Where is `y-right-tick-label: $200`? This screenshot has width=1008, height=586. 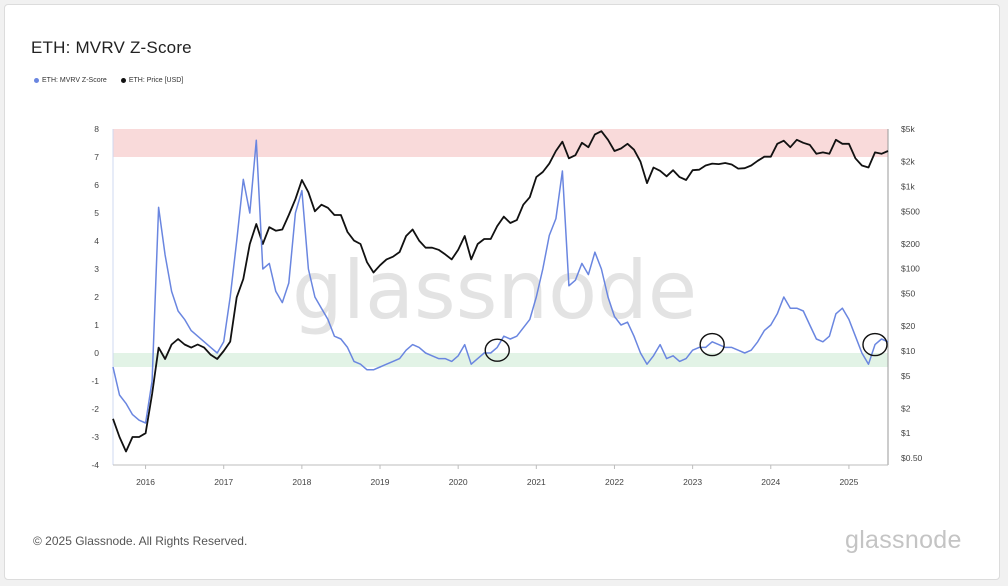 y-right-tick-label: $200 is located at coordinates (910, 244).